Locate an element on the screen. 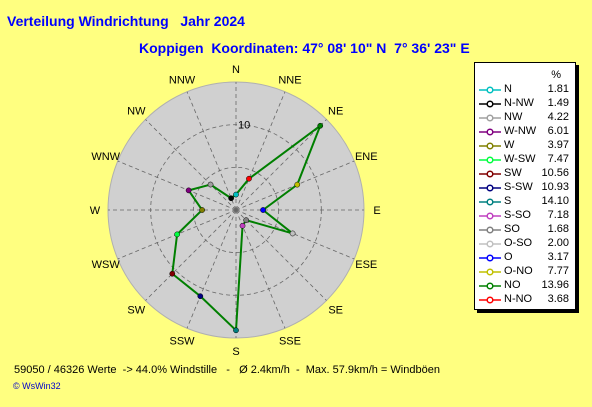 The image size is (592, 407). legend-entry: N 1.81 is located at coordinates (525, 90).